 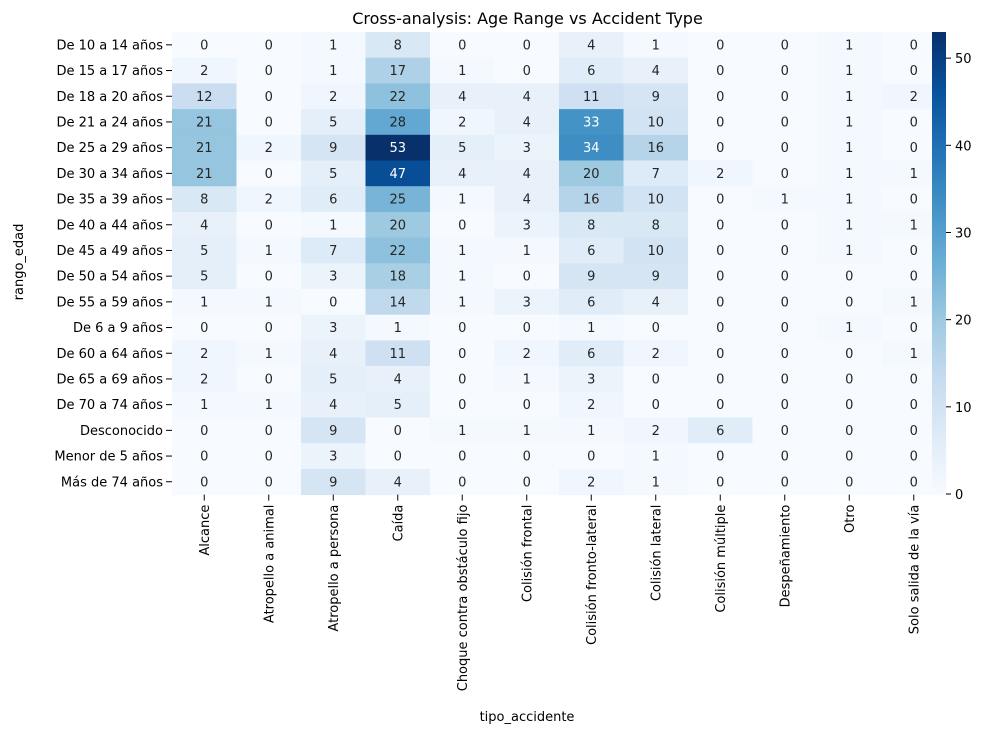 I want to click on x-tick-label: Solo salida de la vía, so click(x=914, y=570).